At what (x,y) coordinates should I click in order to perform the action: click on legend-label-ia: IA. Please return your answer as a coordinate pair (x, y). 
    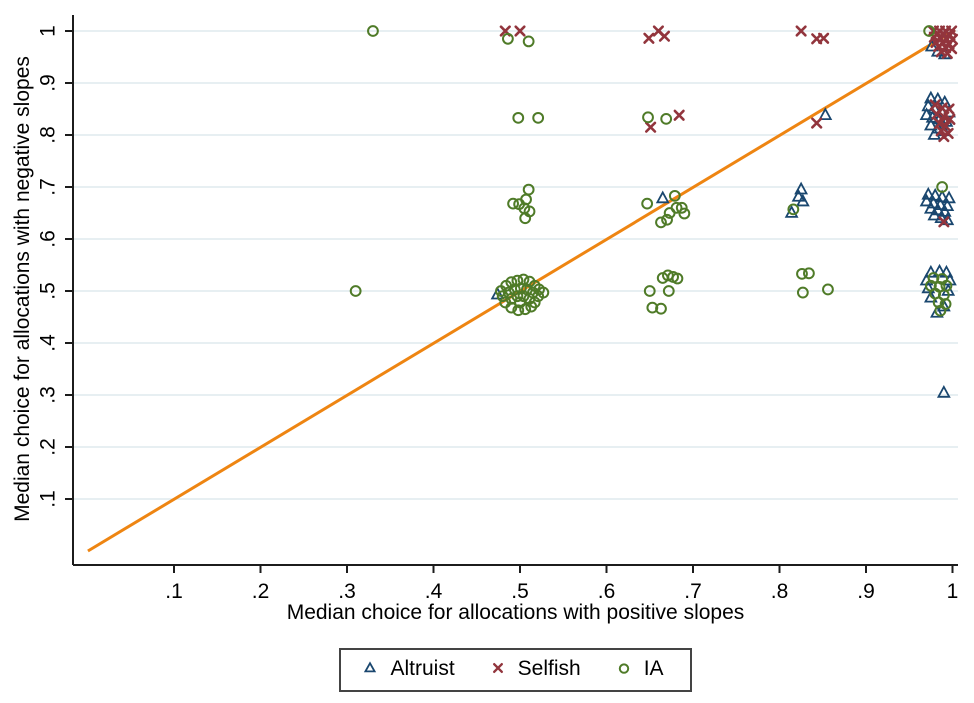
    Looking at the image, I should click on (653, 668).